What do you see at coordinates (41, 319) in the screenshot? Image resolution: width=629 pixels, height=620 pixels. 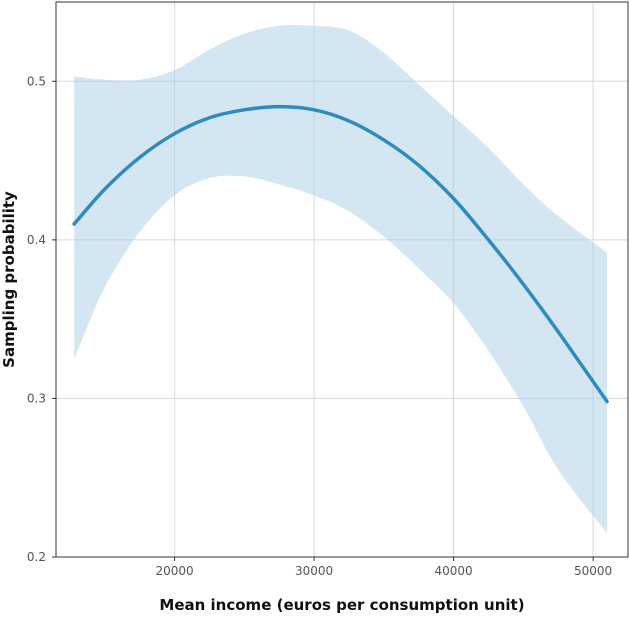 I see `y-axis-ticks: 0.2 0.3 0.4 0.5` at bounding box center [41, 319].